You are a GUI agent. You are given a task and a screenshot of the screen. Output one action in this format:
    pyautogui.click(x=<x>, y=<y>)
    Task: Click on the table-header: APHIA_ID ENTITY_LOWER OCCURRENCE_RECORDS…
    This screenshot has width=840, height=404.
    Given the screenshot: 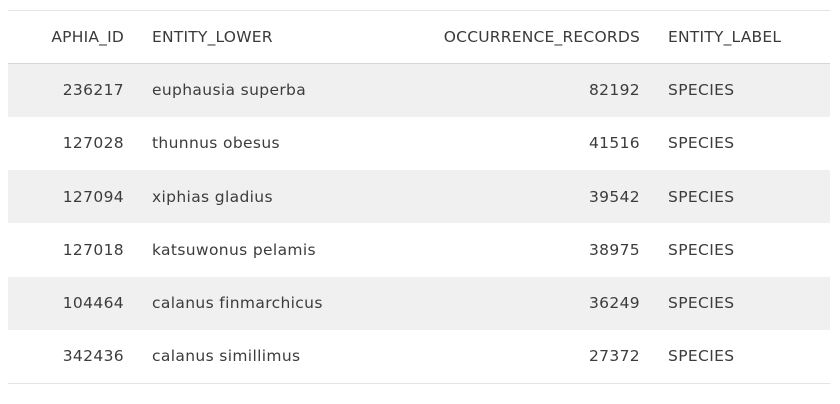 What is the action you would take?
    pyautogui.click(x=419, y=37)
    